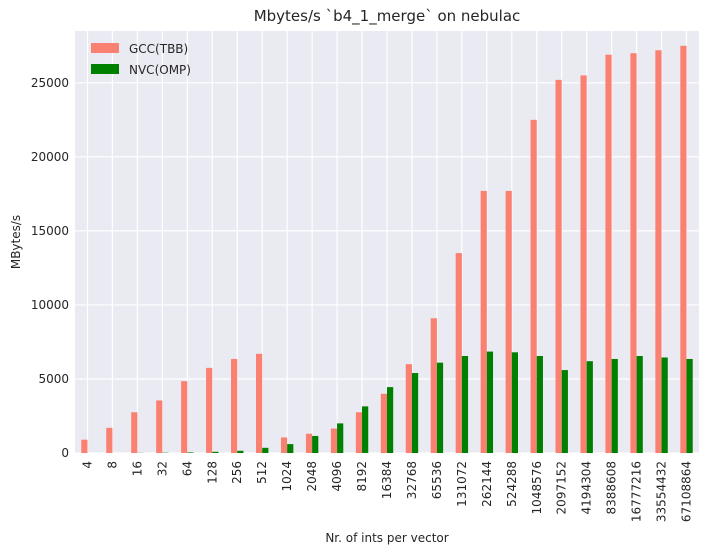 This screenshot has width=708, height=554. Describe the element at coordinates (312, 476) in the screenshot. I see `x-tick-label: 2048` at that location.